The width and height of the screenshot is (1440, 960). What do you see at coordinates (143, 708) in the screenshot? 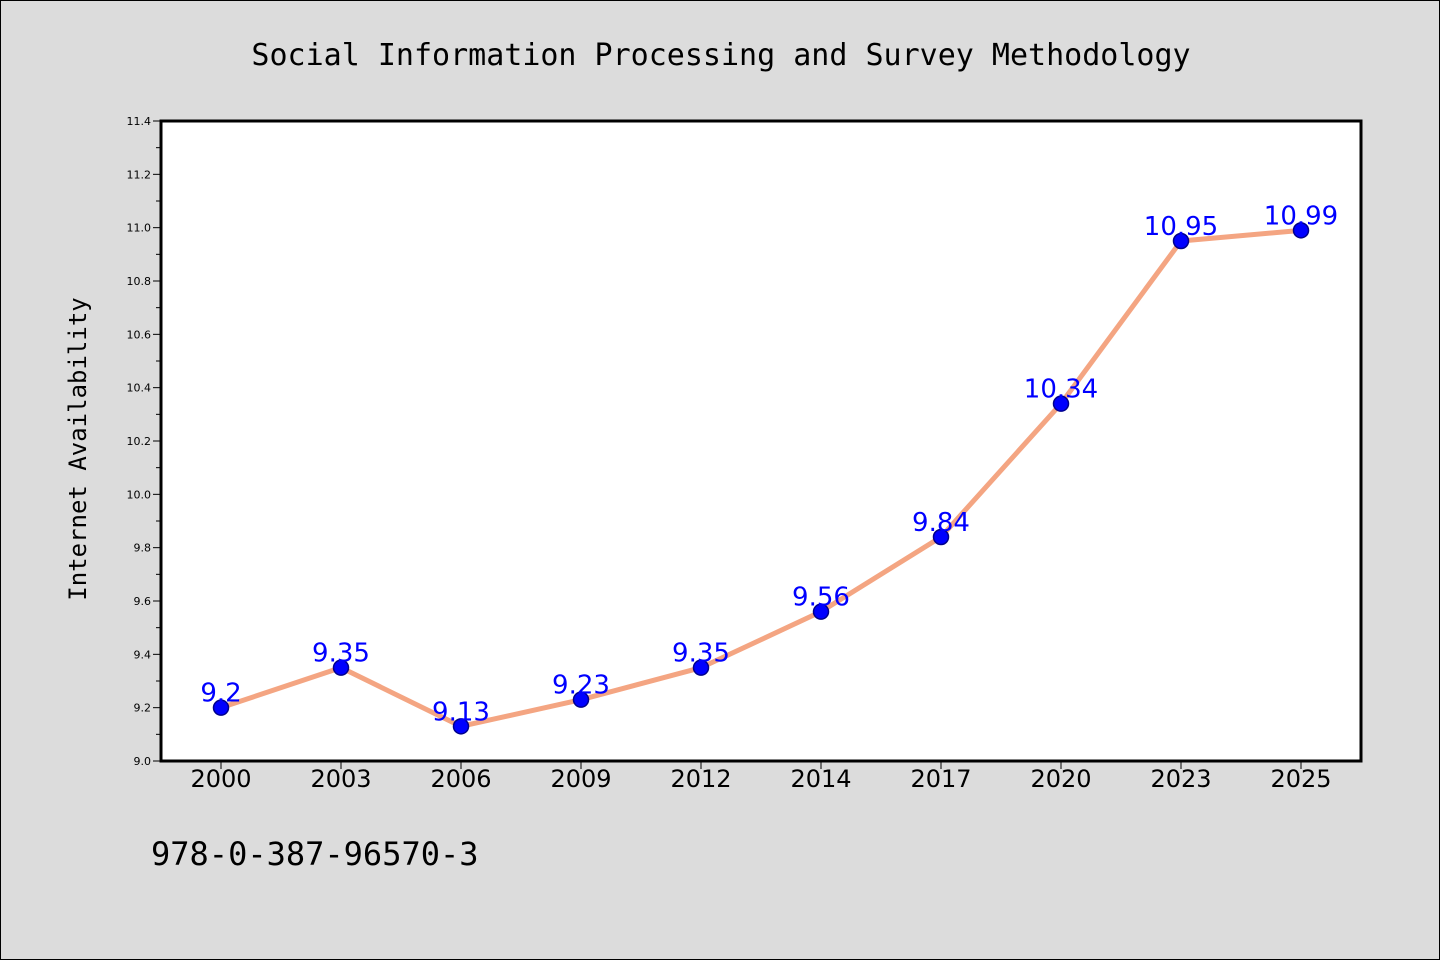
I see `y-tick-label: 9.2` at bounding box center [143, 708].